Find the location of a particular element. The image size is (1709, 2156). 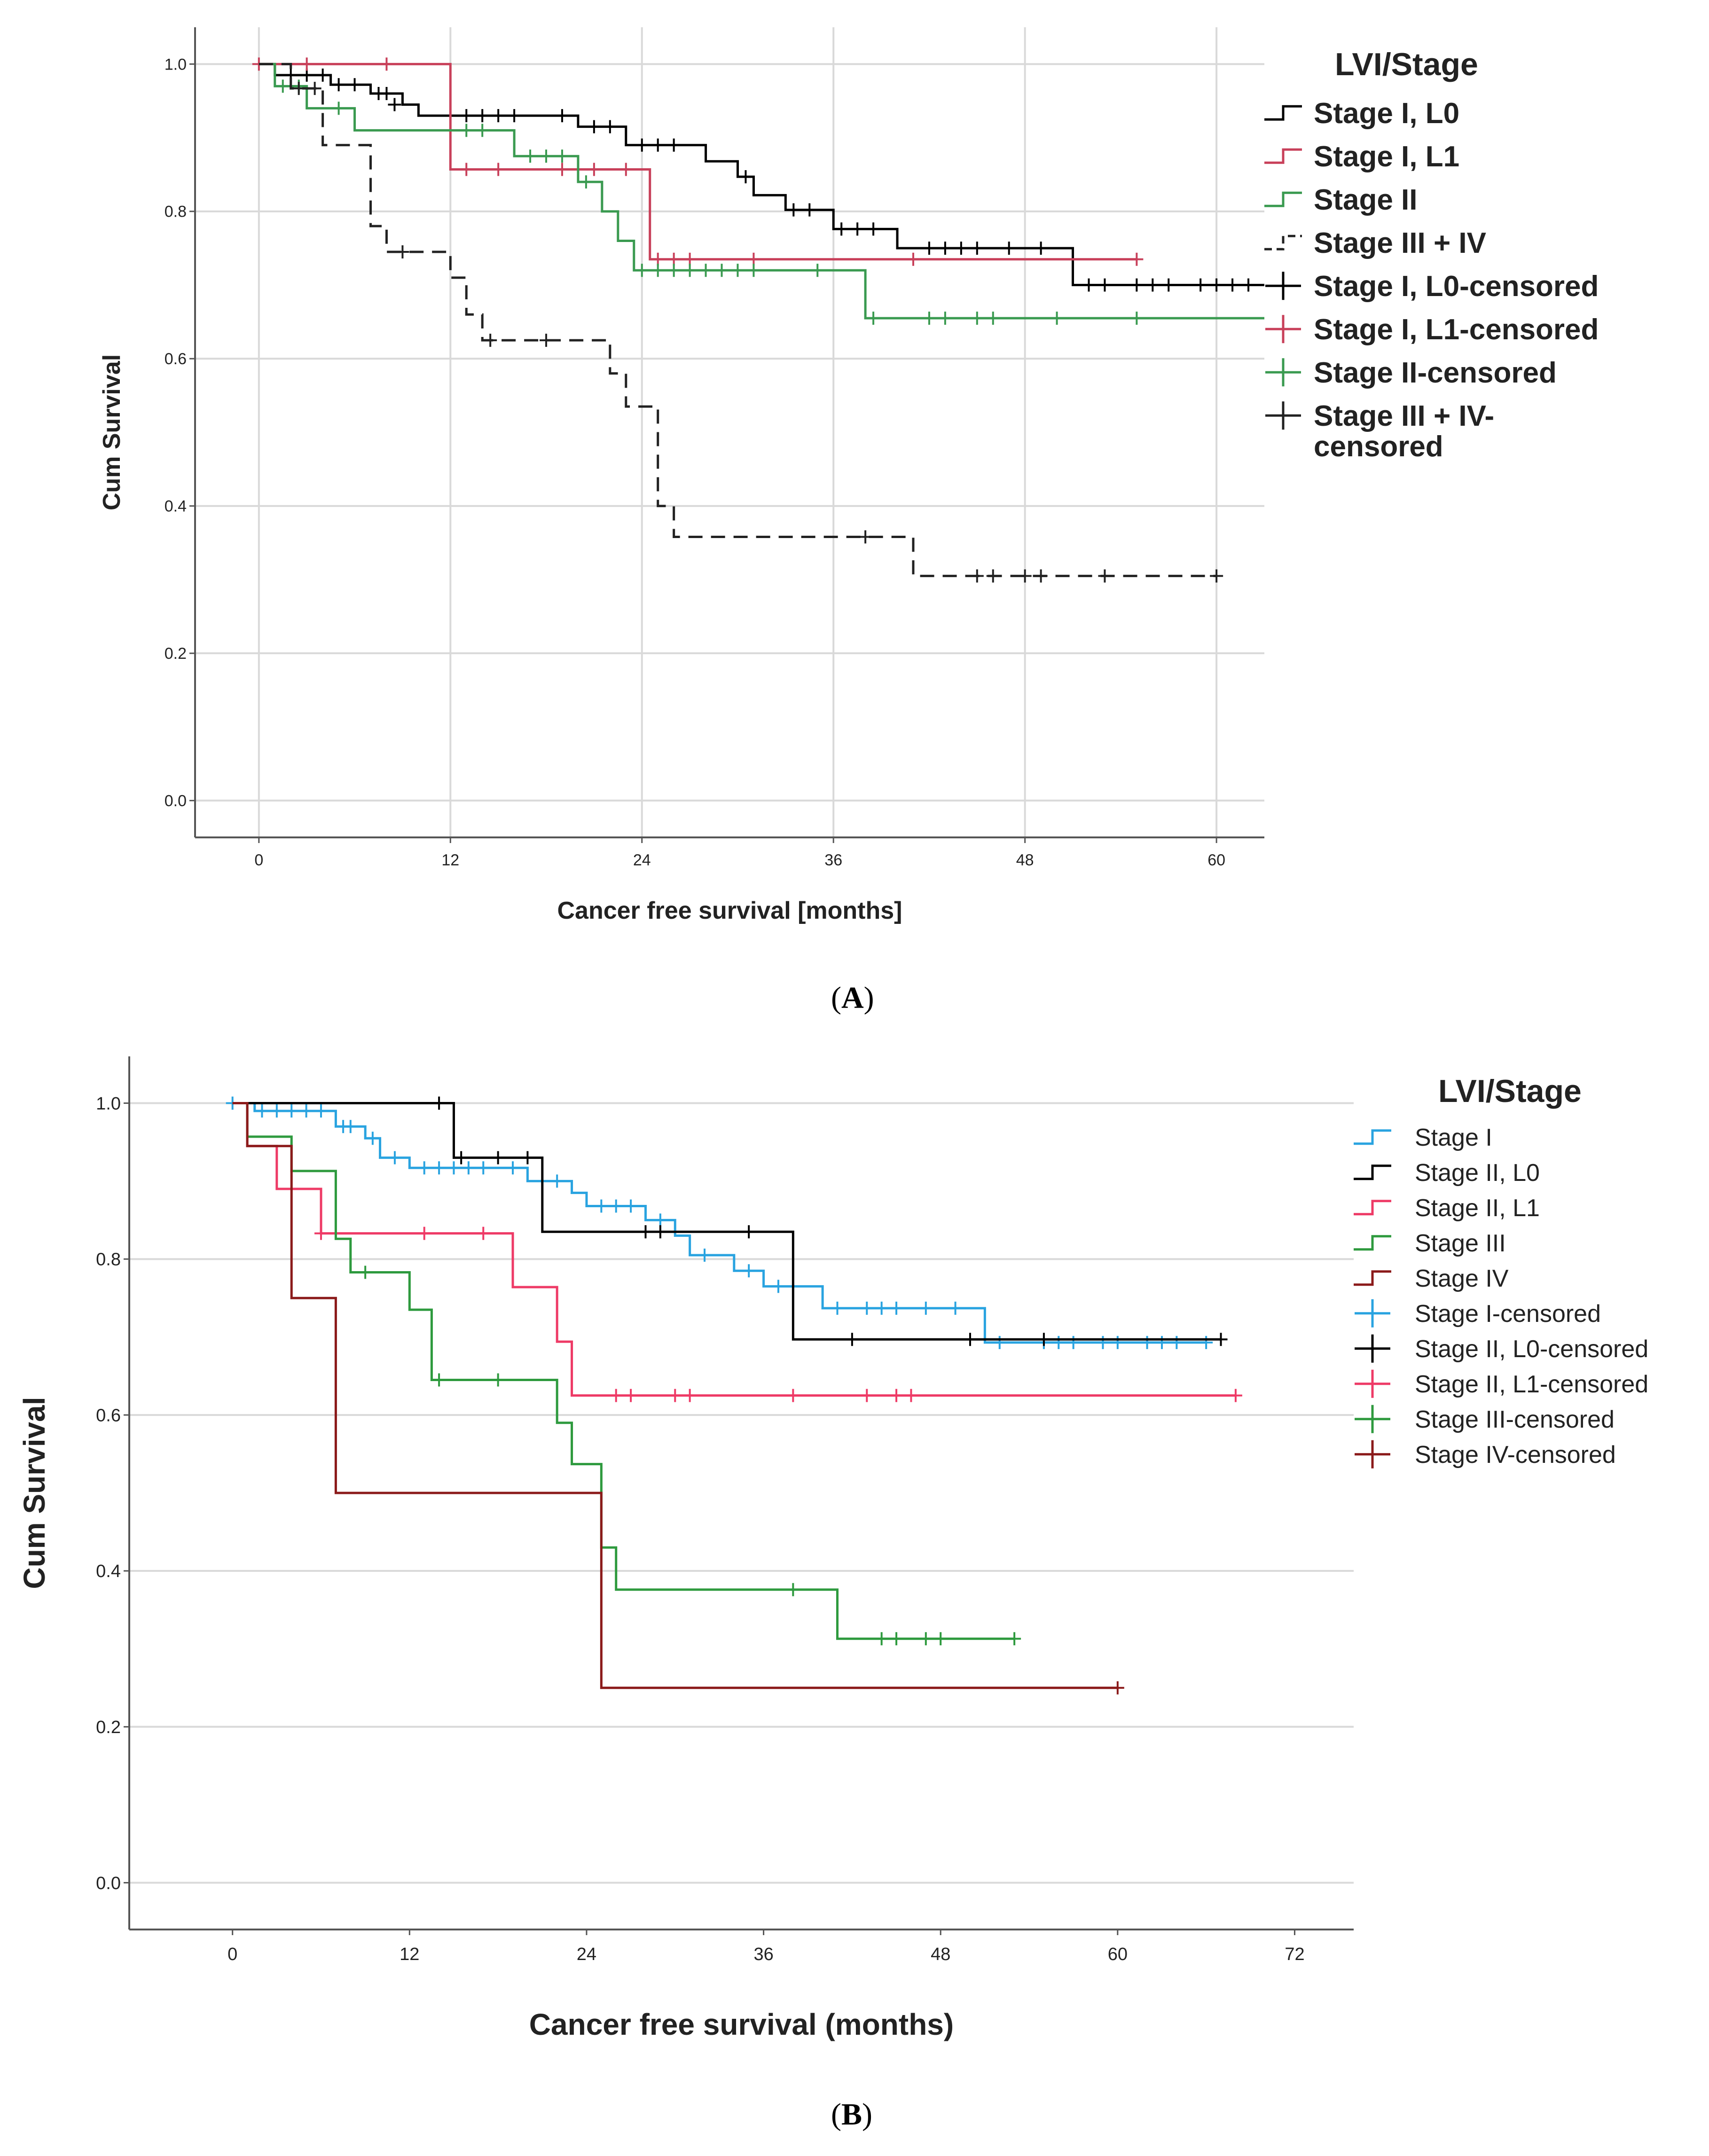

chart-b-legend-label-line: Stage IV-censored is located at coordinates (1515, 1455).